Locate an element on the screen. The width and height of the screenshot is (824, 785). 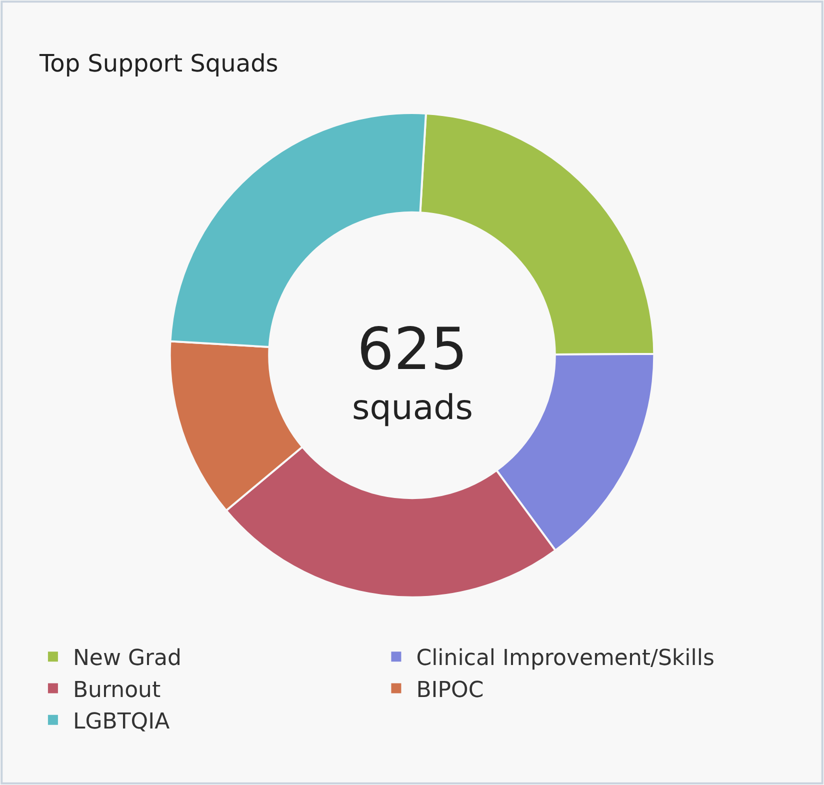
legend-label: Burnout is located at coordinates (116, 690).